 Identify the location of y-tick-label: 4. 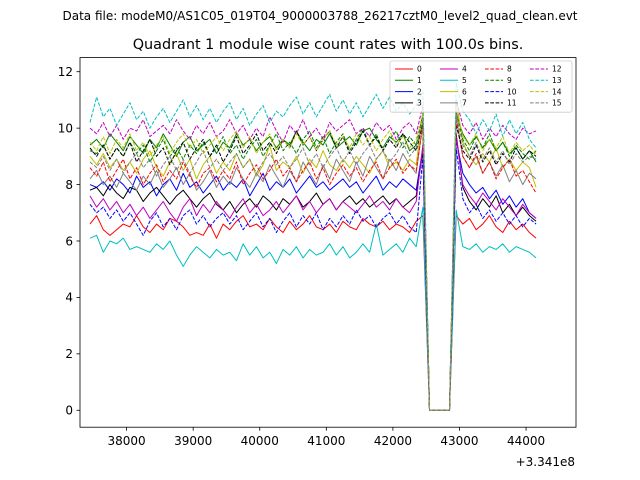
(69, 298).